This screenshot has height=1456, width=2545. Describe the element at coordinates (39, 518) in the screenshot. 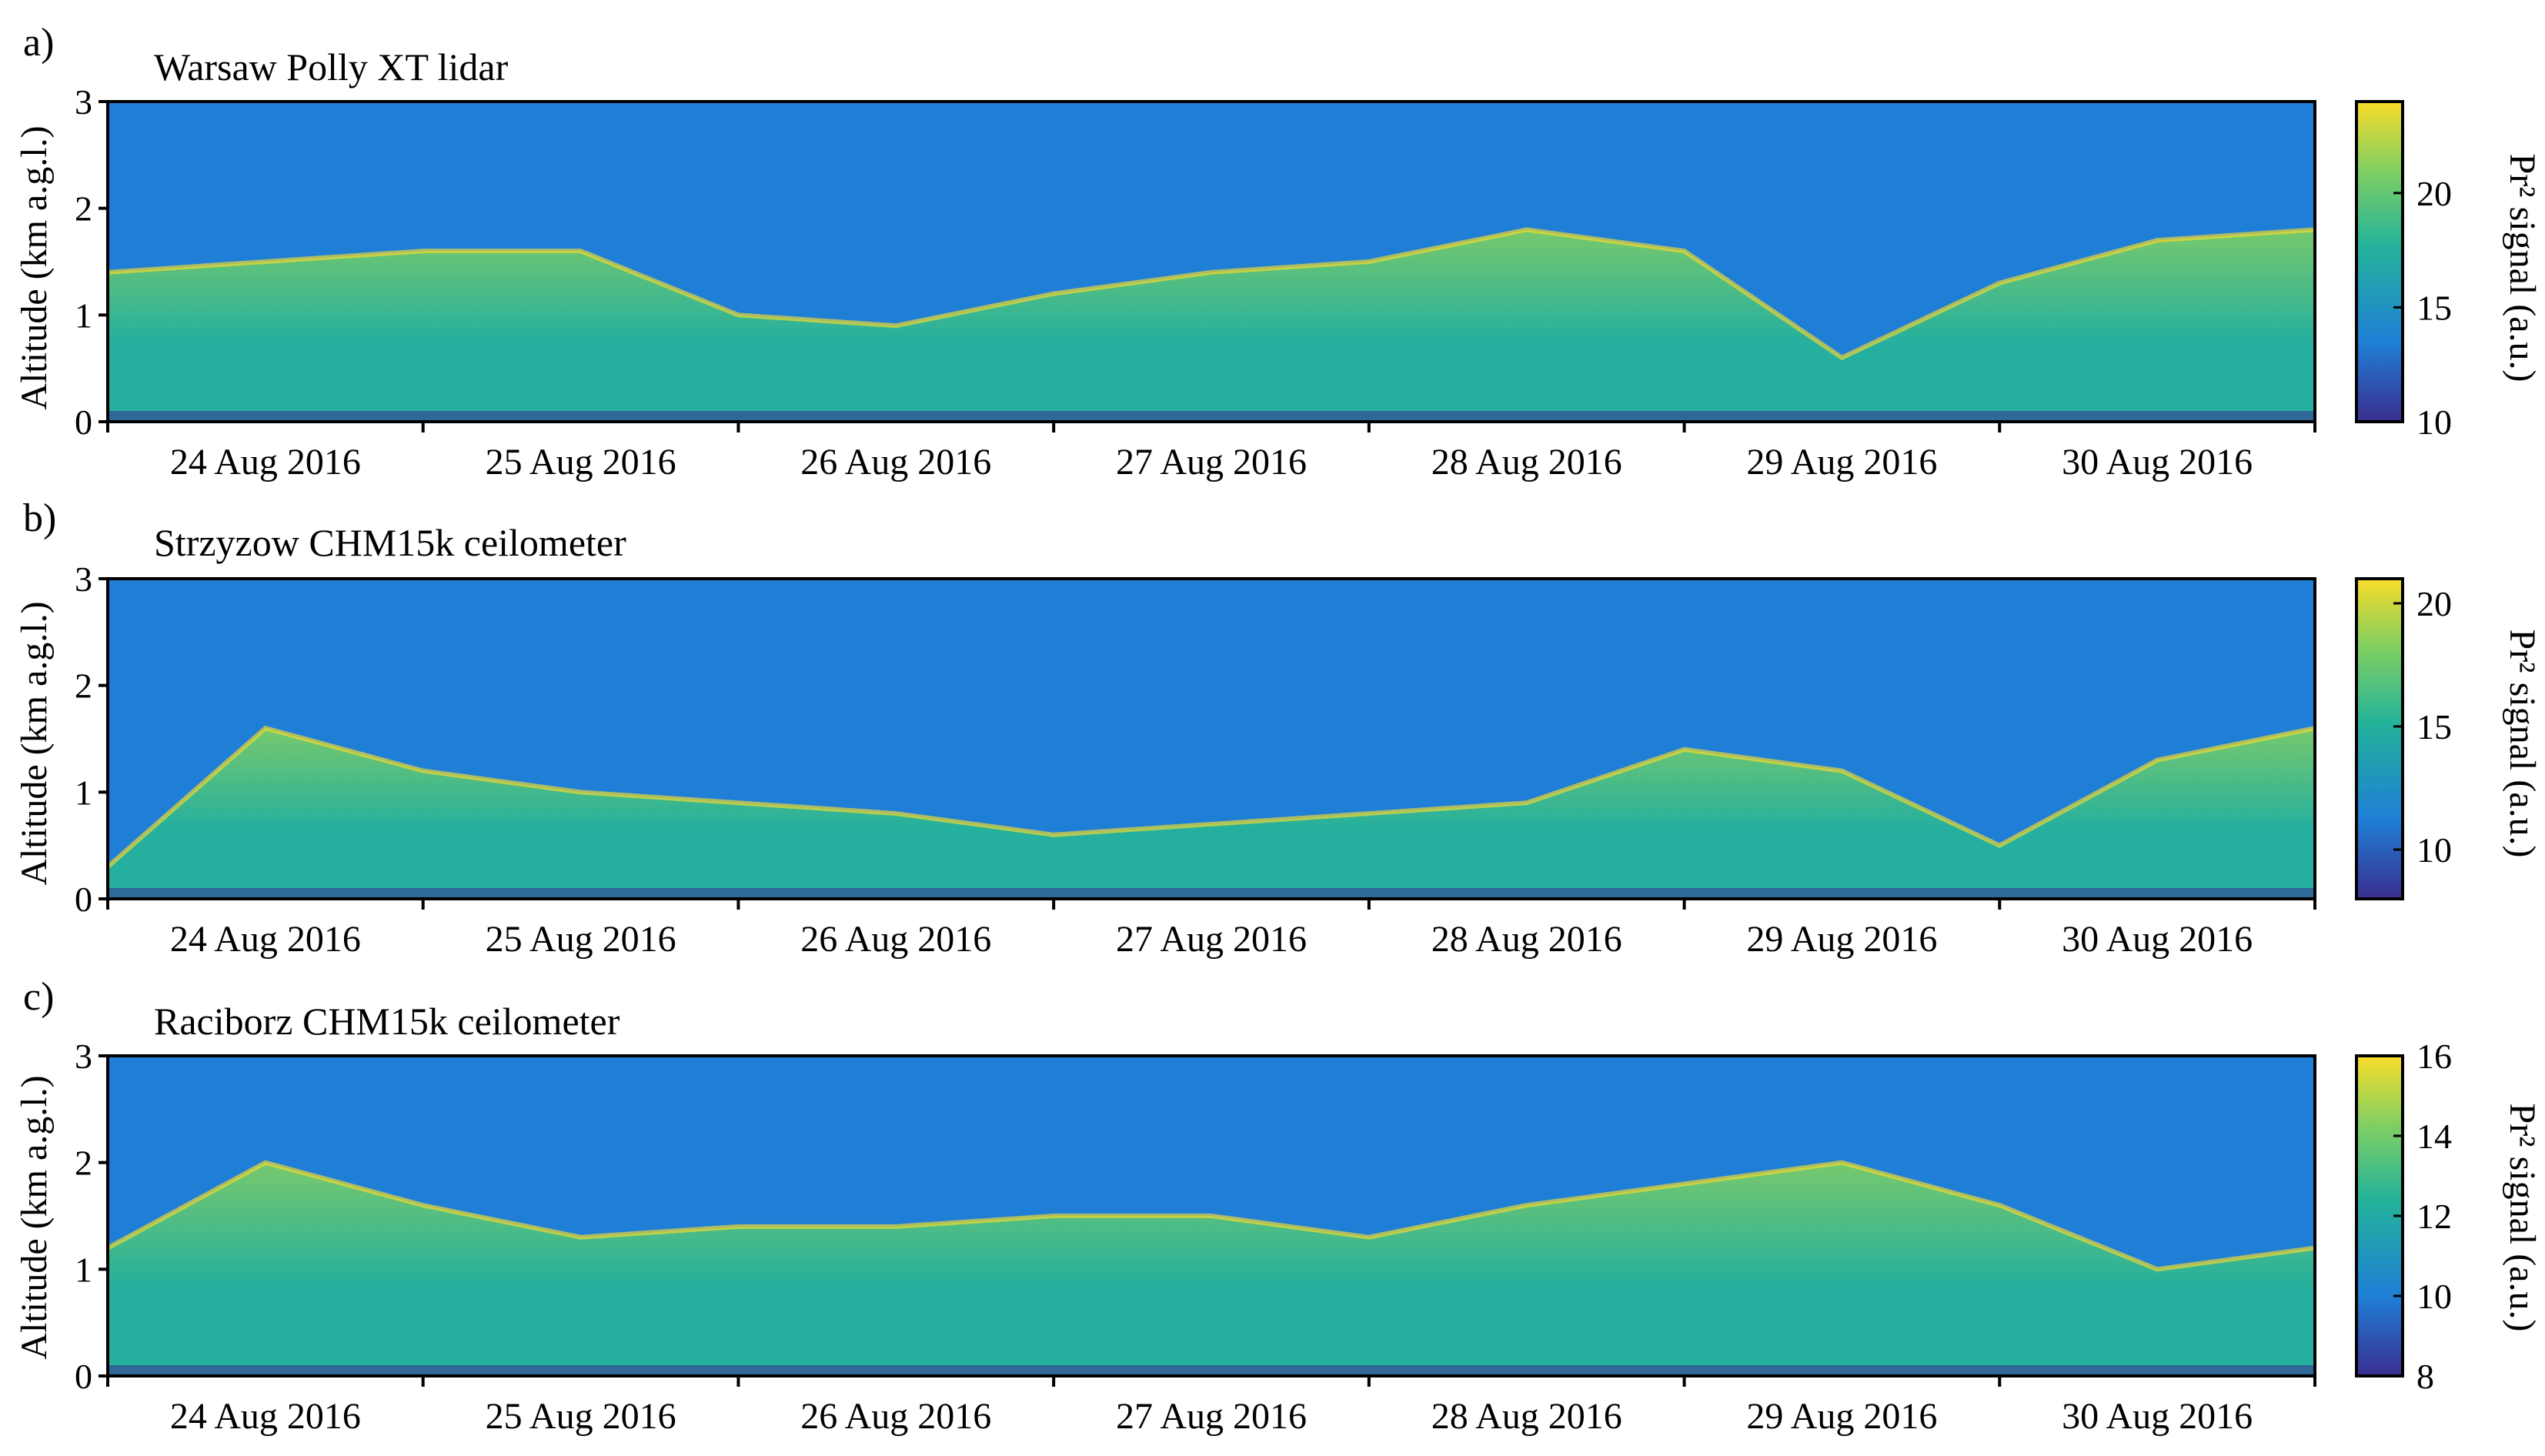

I see `panel-label: b)` at that location.